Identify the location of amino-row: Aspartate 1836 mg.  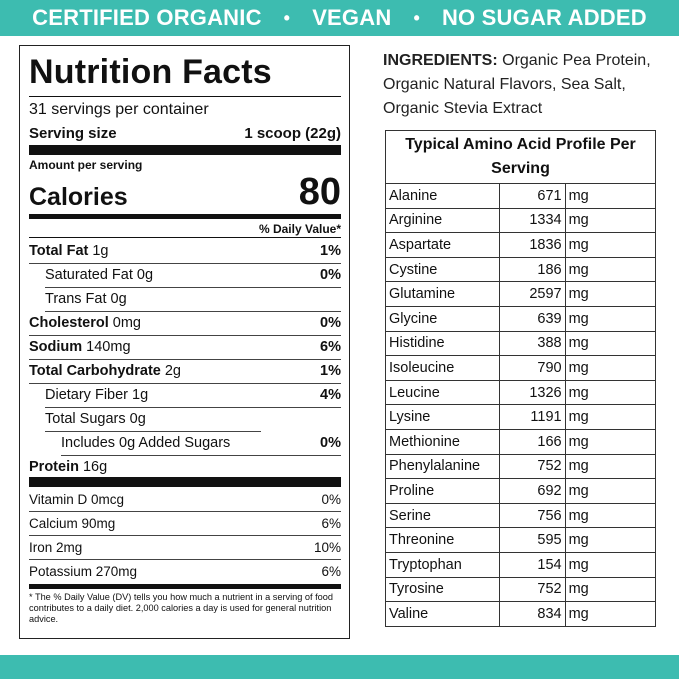
(521, 245).